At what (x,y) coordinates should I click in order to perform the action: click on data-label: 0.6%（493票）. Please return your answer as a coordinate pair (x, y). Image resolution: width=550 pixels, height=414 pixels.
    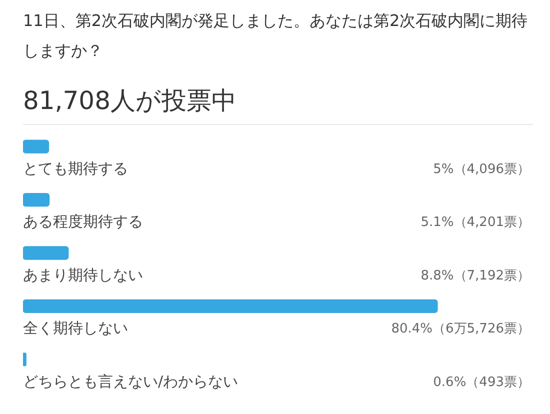
    Looking at the image, I should click on (481, 382).